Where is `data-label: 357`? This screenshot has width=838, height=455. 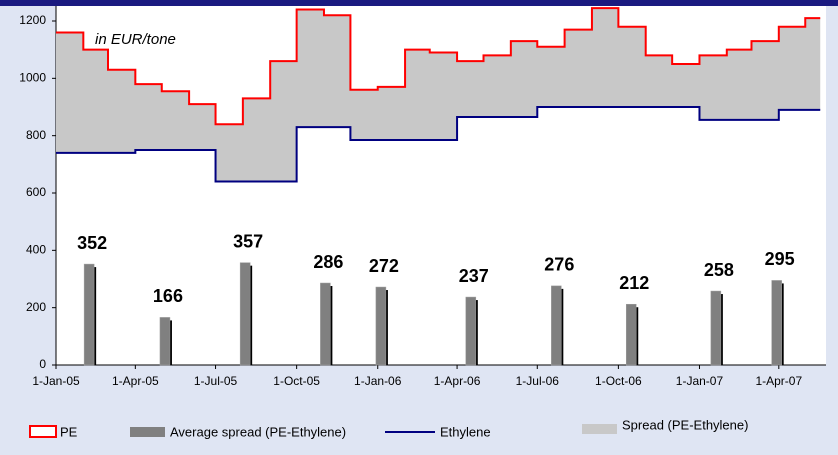
data-label: 357 is located at coordinates (248, 241).